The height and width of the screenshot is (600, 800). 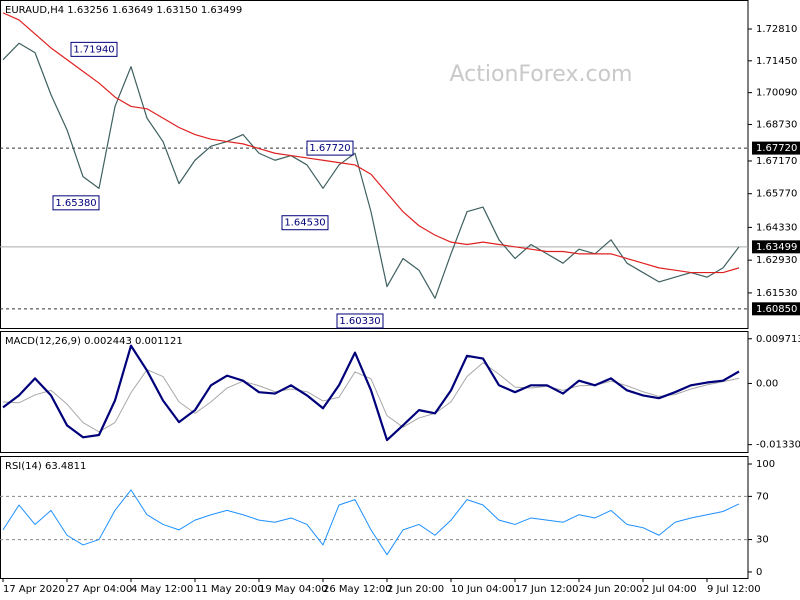 I want to click on annotation-label: 1.71940, so click(x=93, y=49).